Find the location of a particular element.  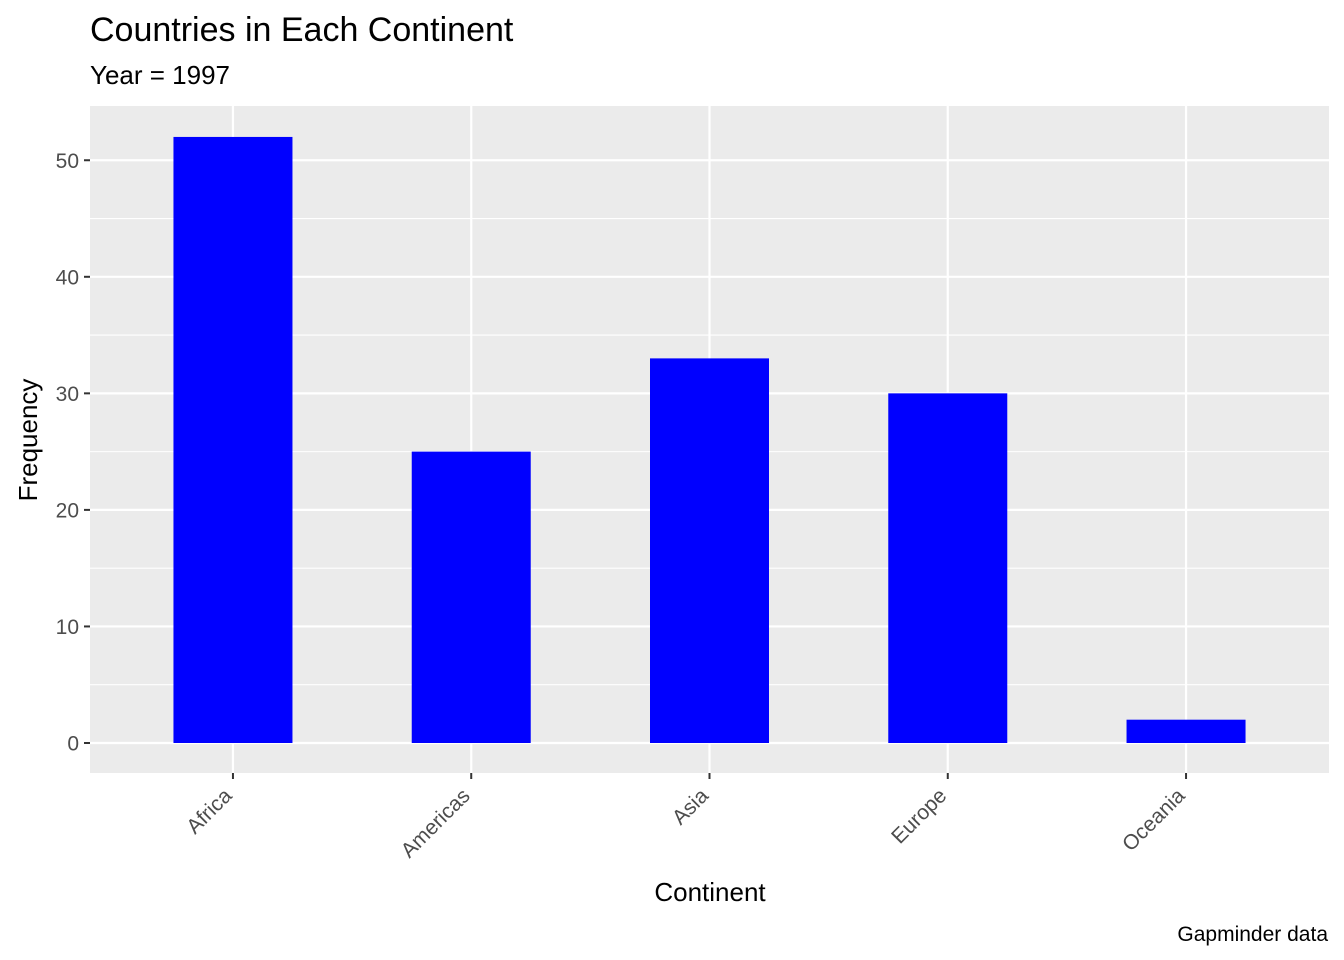

y-tick-label: 20 is located at coordinates (67, 510).